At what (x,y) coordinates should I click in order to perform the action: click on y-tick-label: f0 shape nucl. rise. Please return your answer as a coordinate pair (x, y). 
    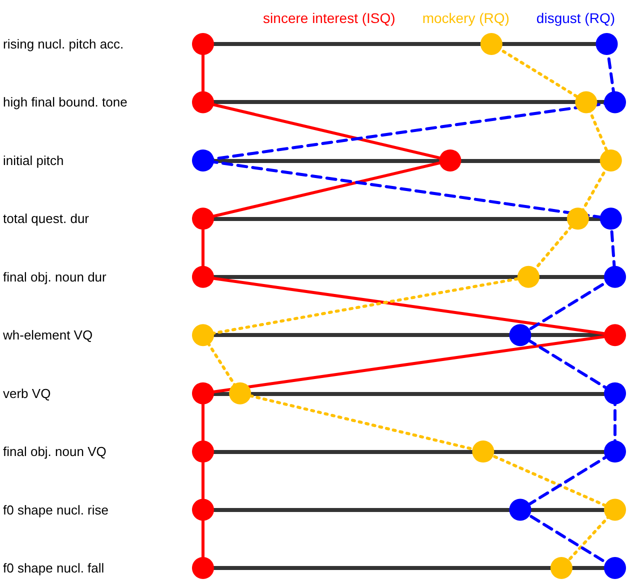
    Looking at the image, I should click on (56, 510).